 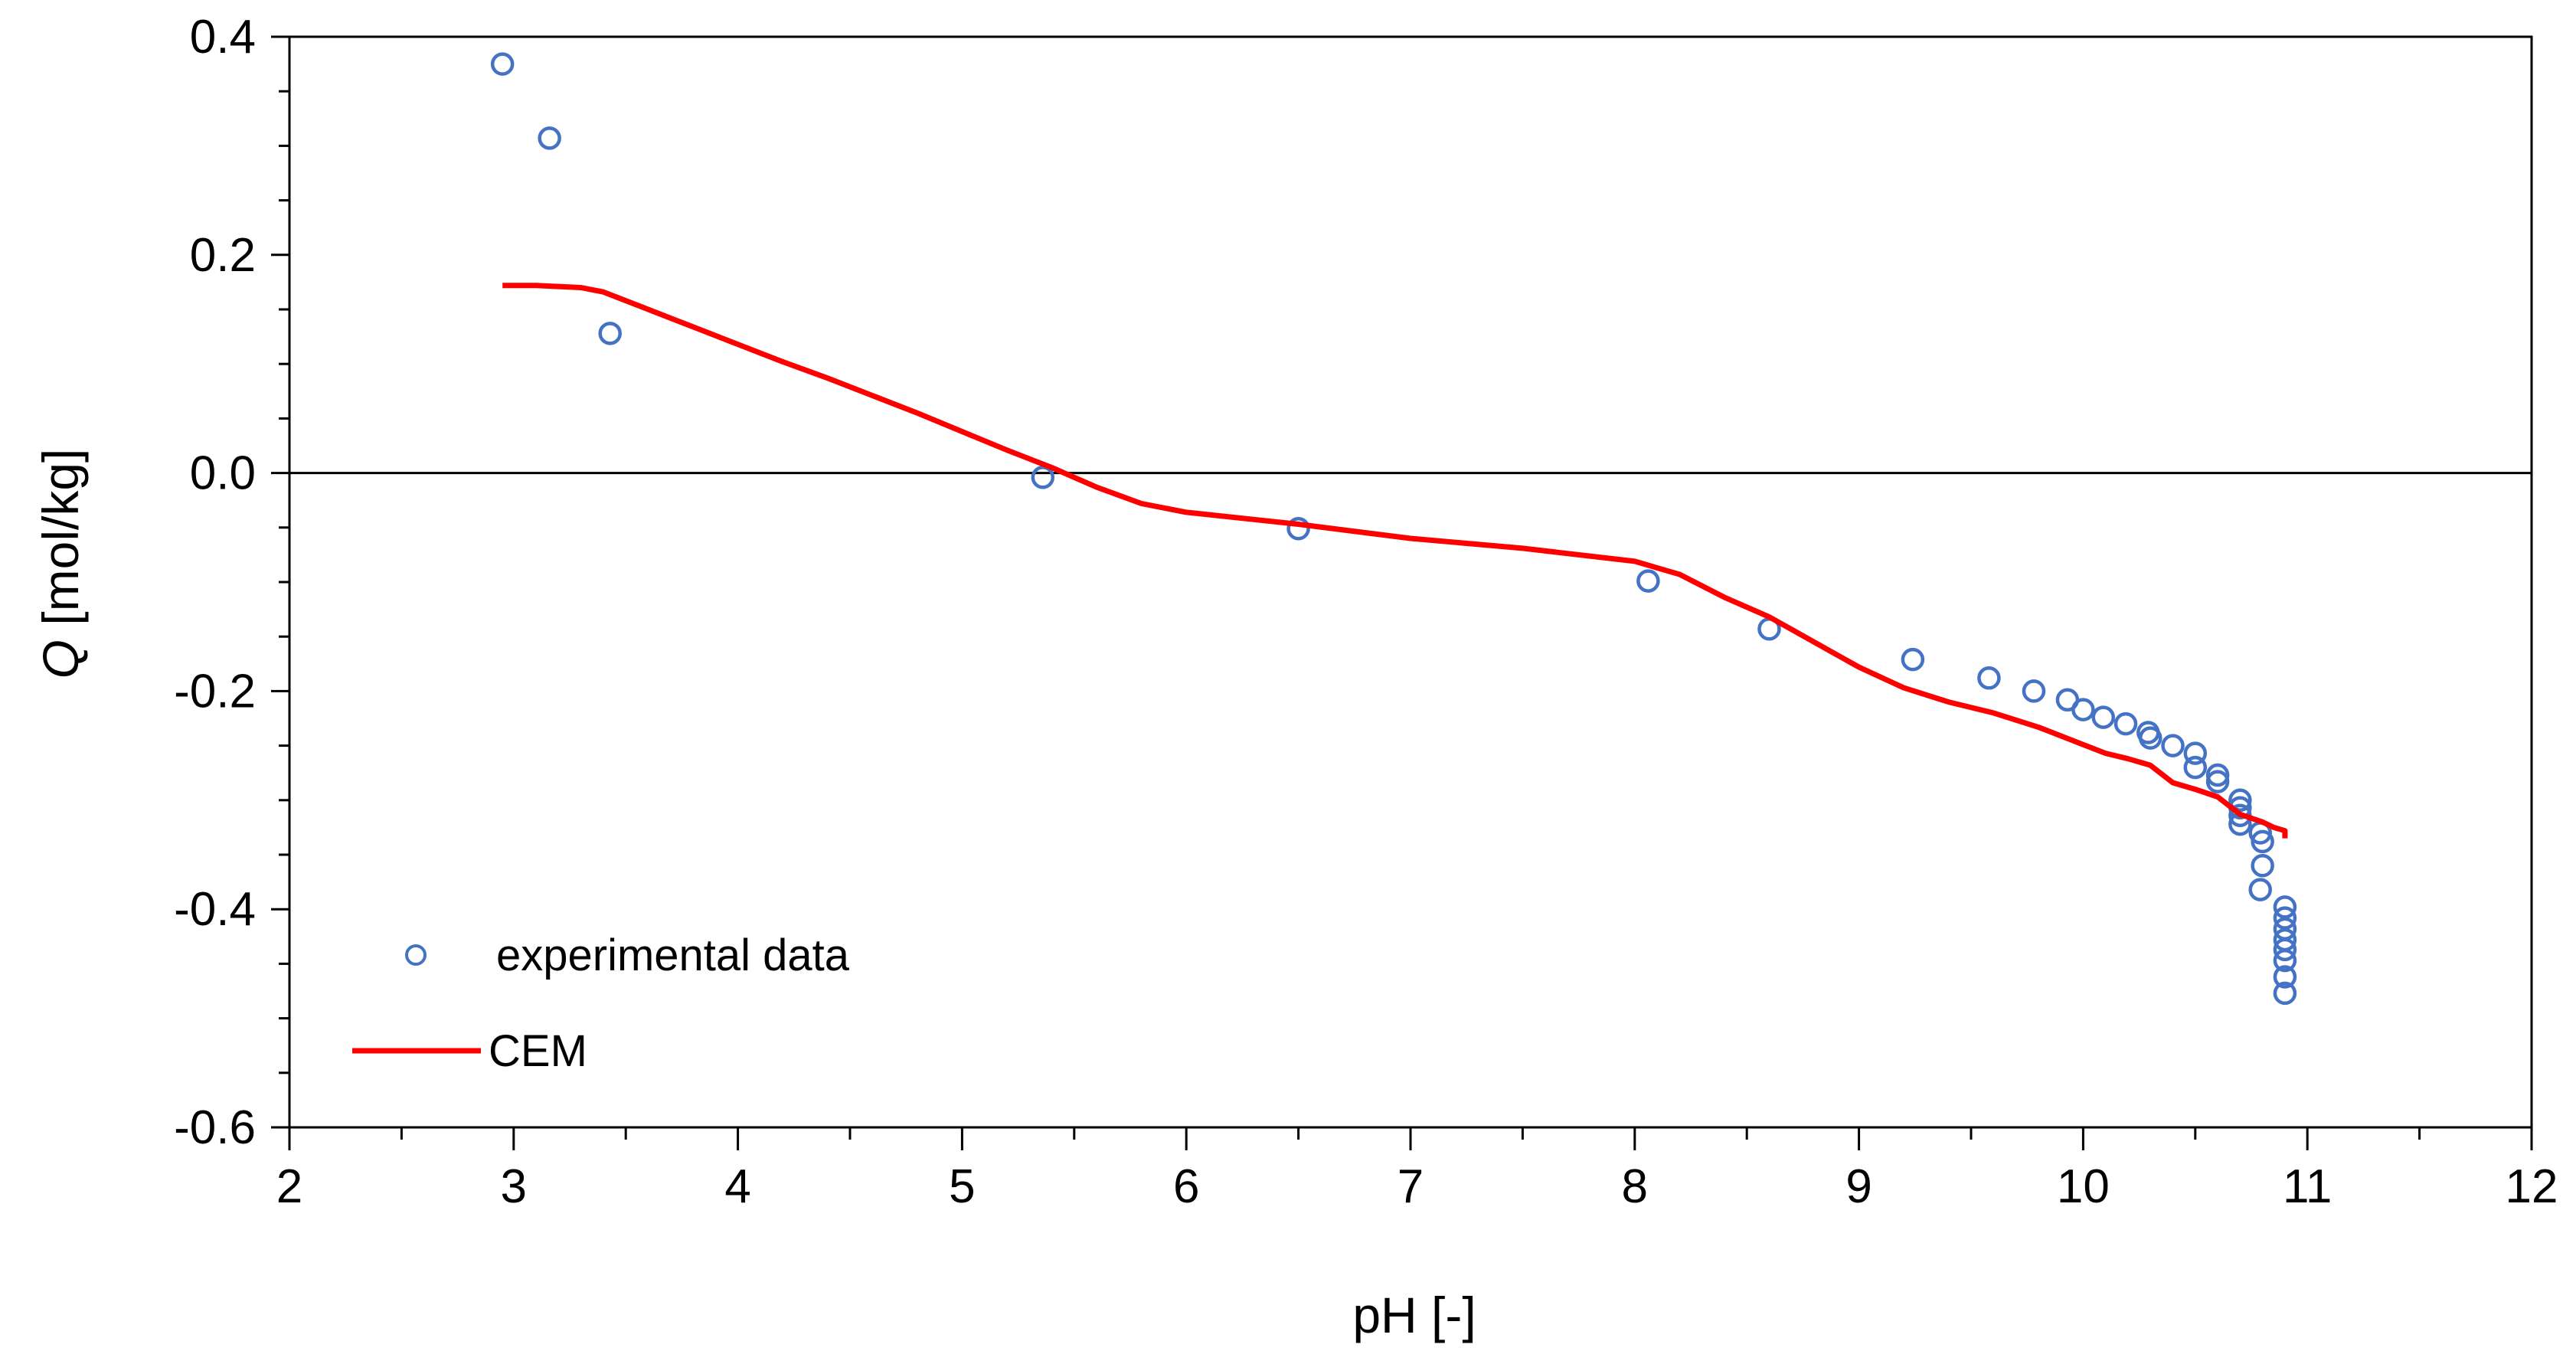 I want to click on x-tick-label: 11, so click(x=2307, y=1186).